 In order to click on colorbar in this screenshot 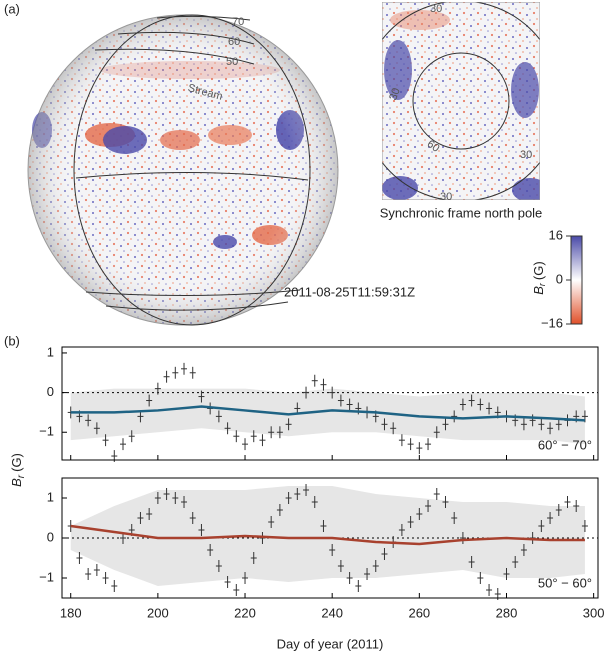, I will do `click(576, 280)`.